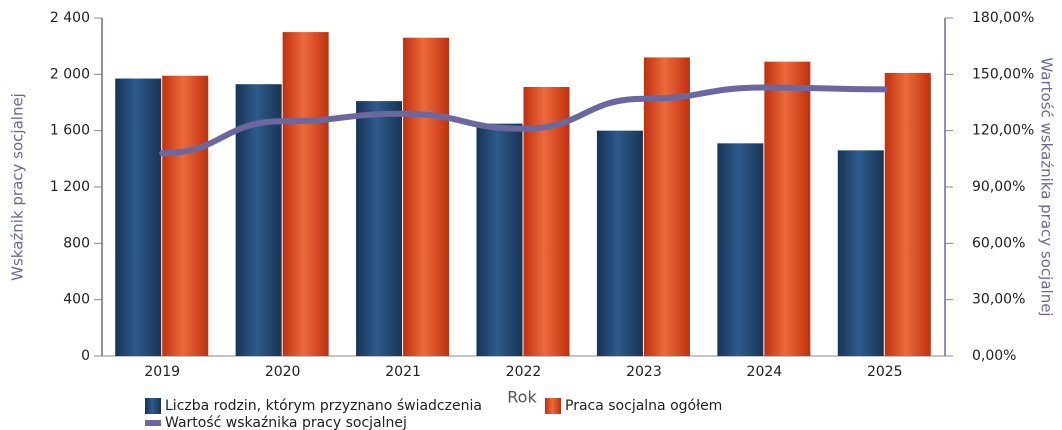 The width and height of the screenshot is (1062, 430). I want to click on y-tick-label: 800, so click(76, 243).